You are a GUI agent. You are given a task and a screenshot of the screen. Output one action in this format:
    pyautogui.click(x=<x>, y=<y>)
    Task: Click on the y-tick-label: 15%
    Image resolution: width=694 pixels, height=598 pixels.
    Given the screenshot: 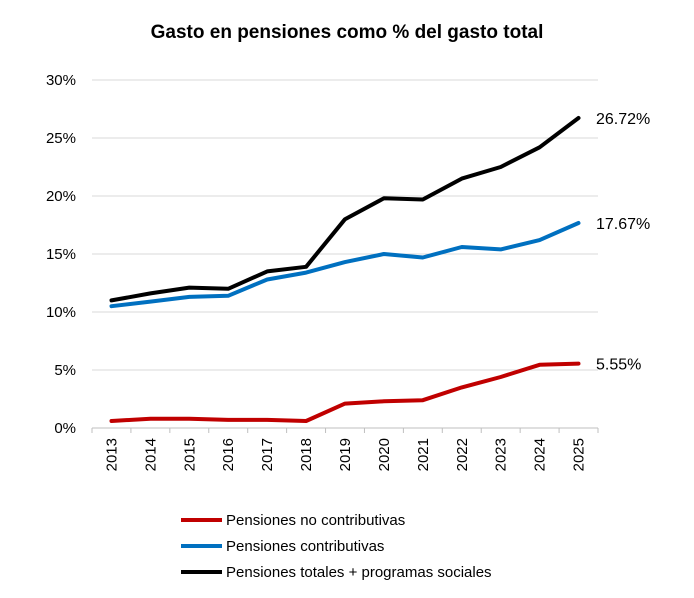 What is the action you would take?
    pyautogui.click(x=61, y=254)
    